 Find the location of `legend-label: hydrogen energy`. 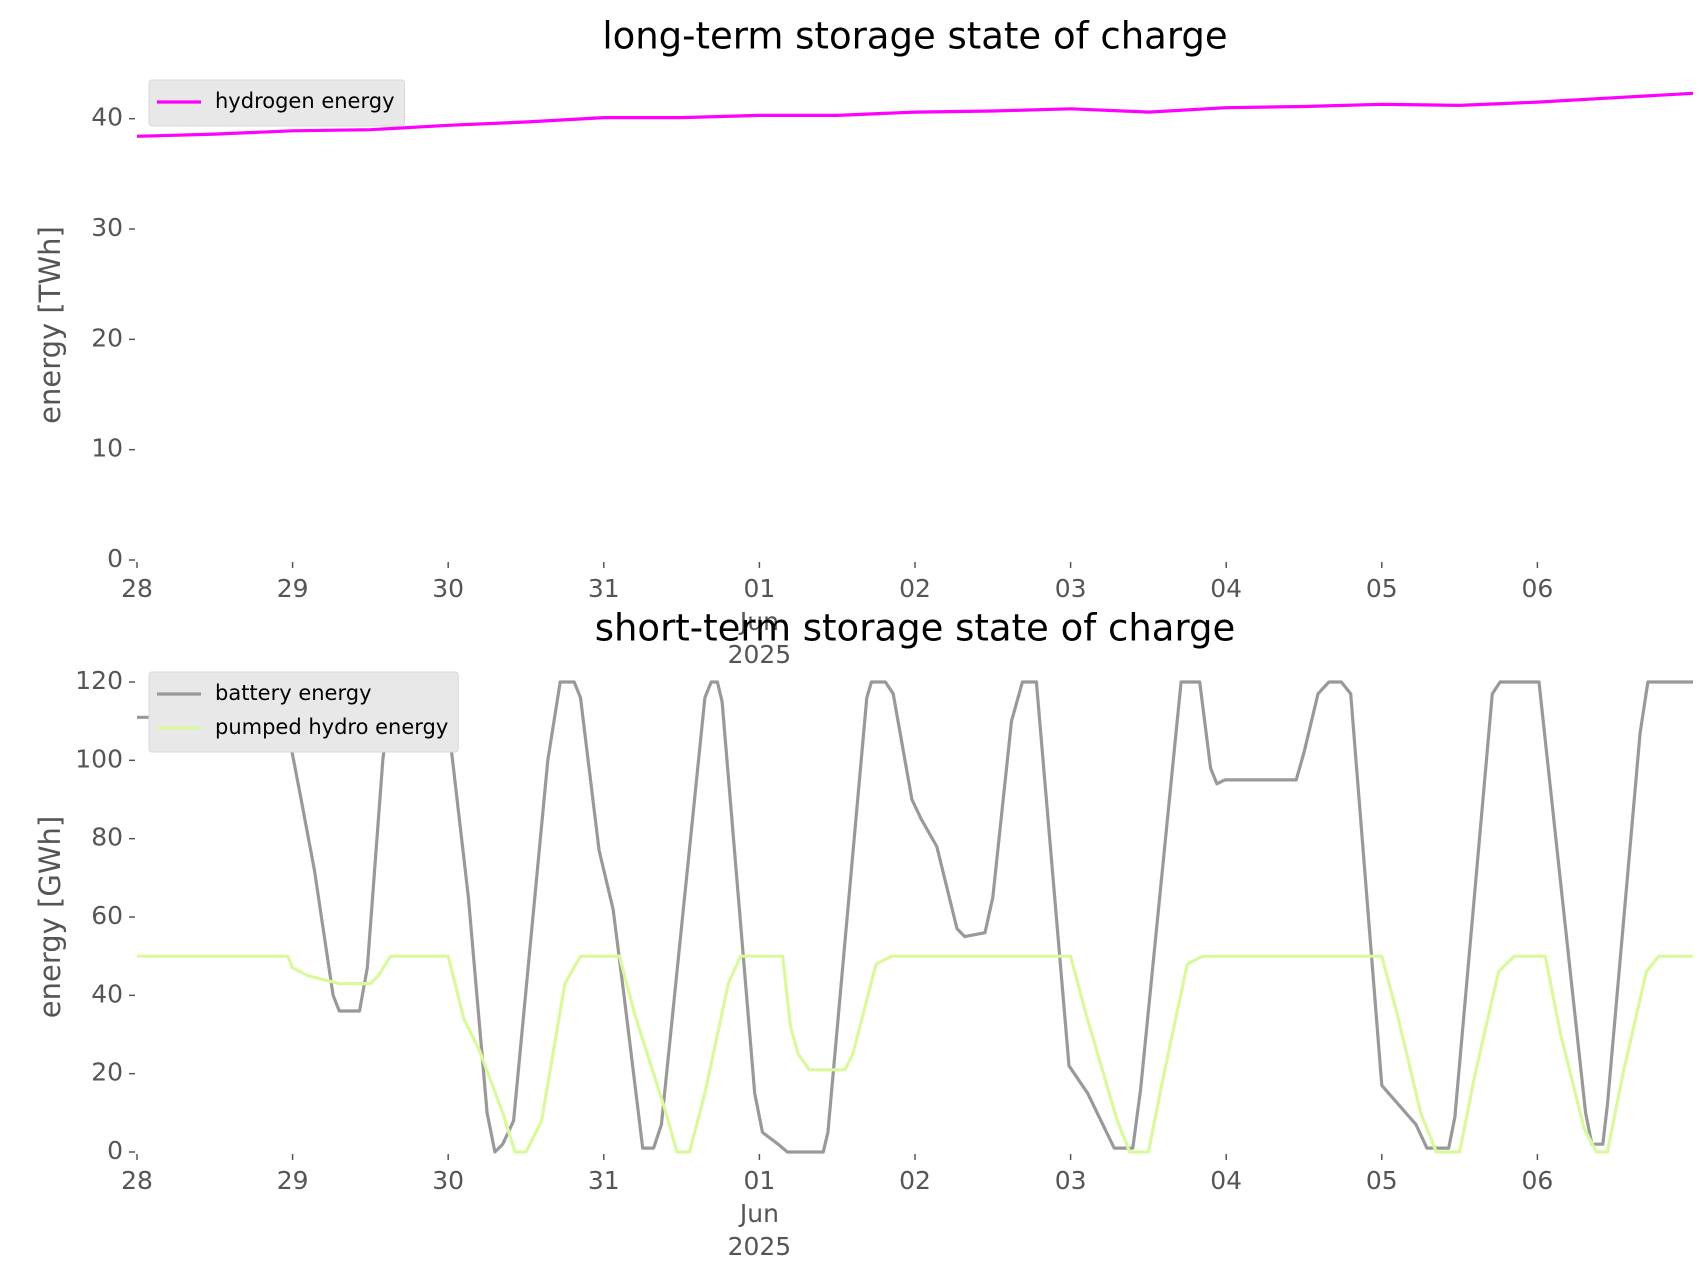

legend-label: hydrogen energy is located at coordinates (305, 101).